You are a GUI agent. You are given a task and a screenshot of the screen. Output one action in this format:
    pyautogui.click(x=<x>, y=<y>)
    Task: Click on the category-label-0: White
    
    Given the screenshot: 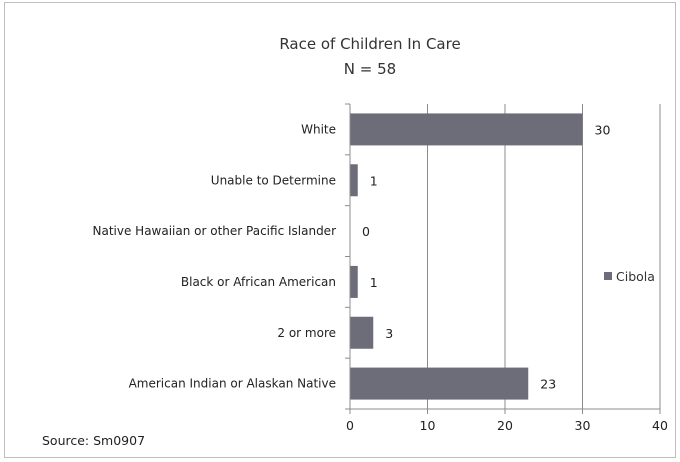 What is the action you would take?
    pyautogui.click(x=318, y=129)
    